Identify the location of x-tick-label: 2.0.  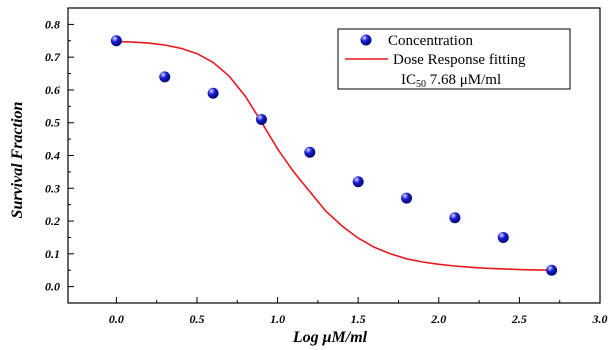
(438, 319).